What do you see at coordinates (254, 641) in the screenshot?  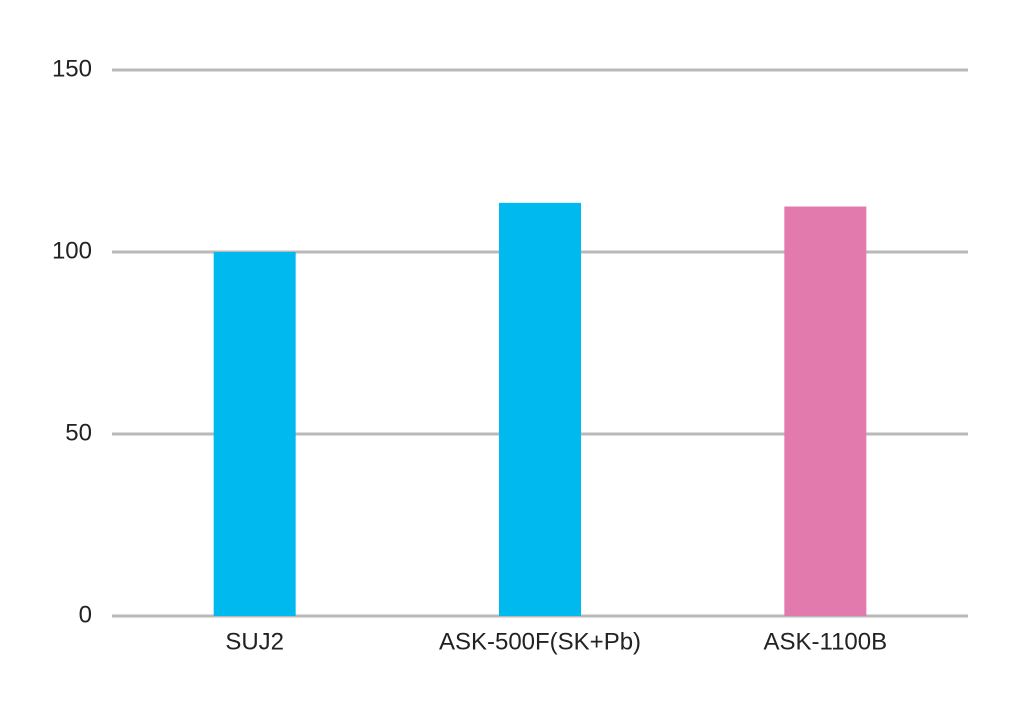 I see `x-tick-label: SUJ2` at bounding box center [254, 641].